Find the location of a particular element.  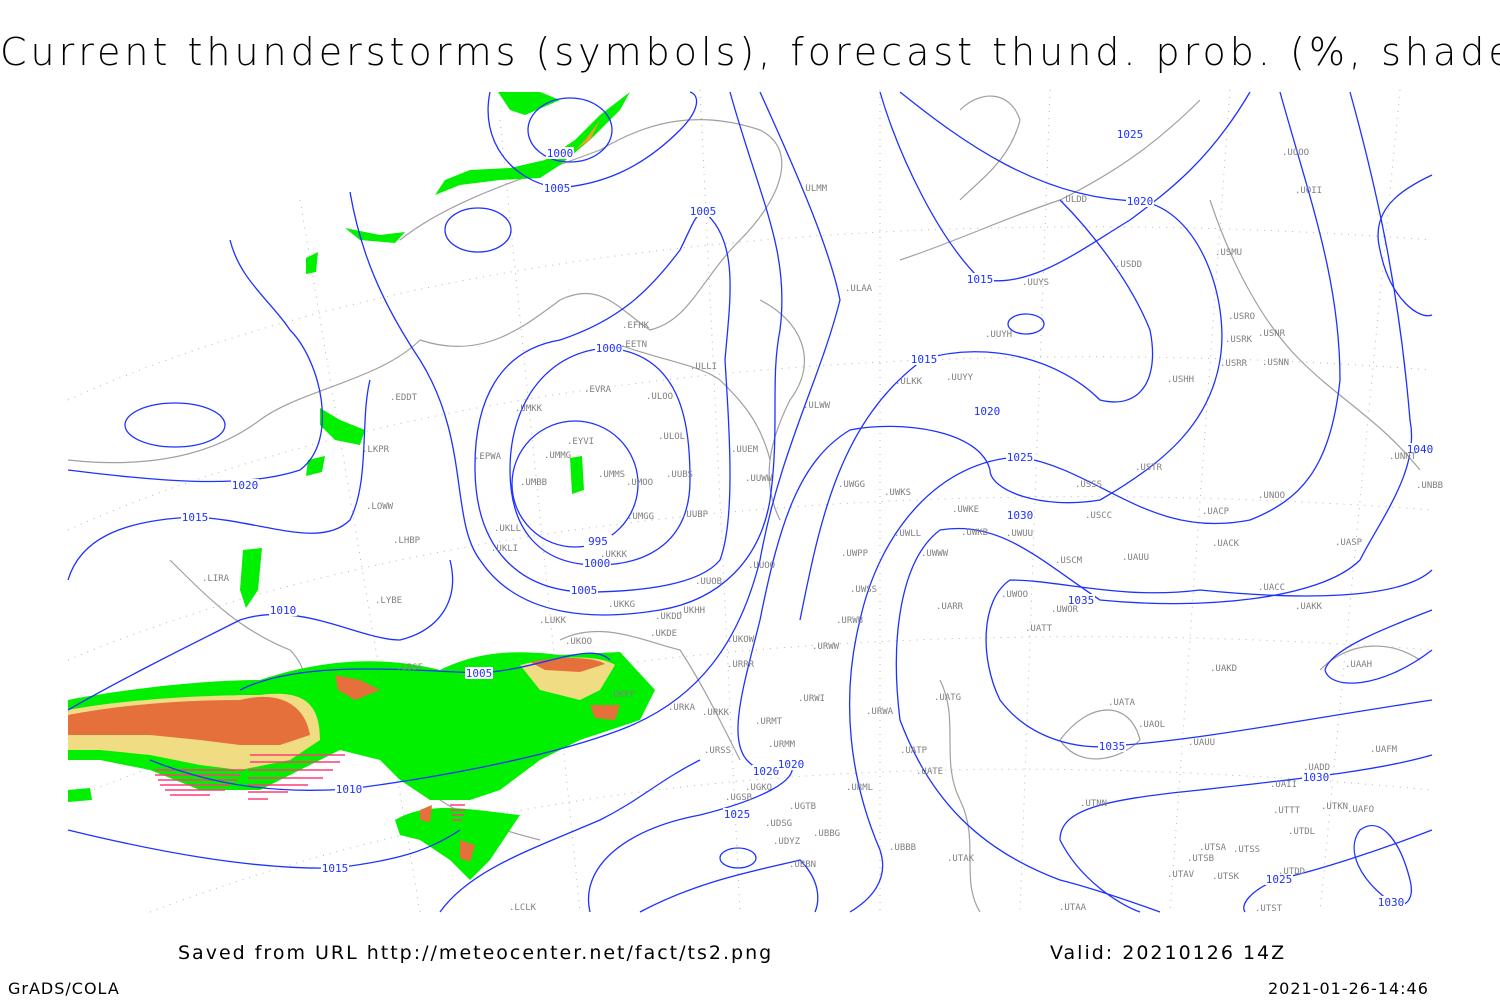

station-label: .UWLL is located at coordinates (907, 534).